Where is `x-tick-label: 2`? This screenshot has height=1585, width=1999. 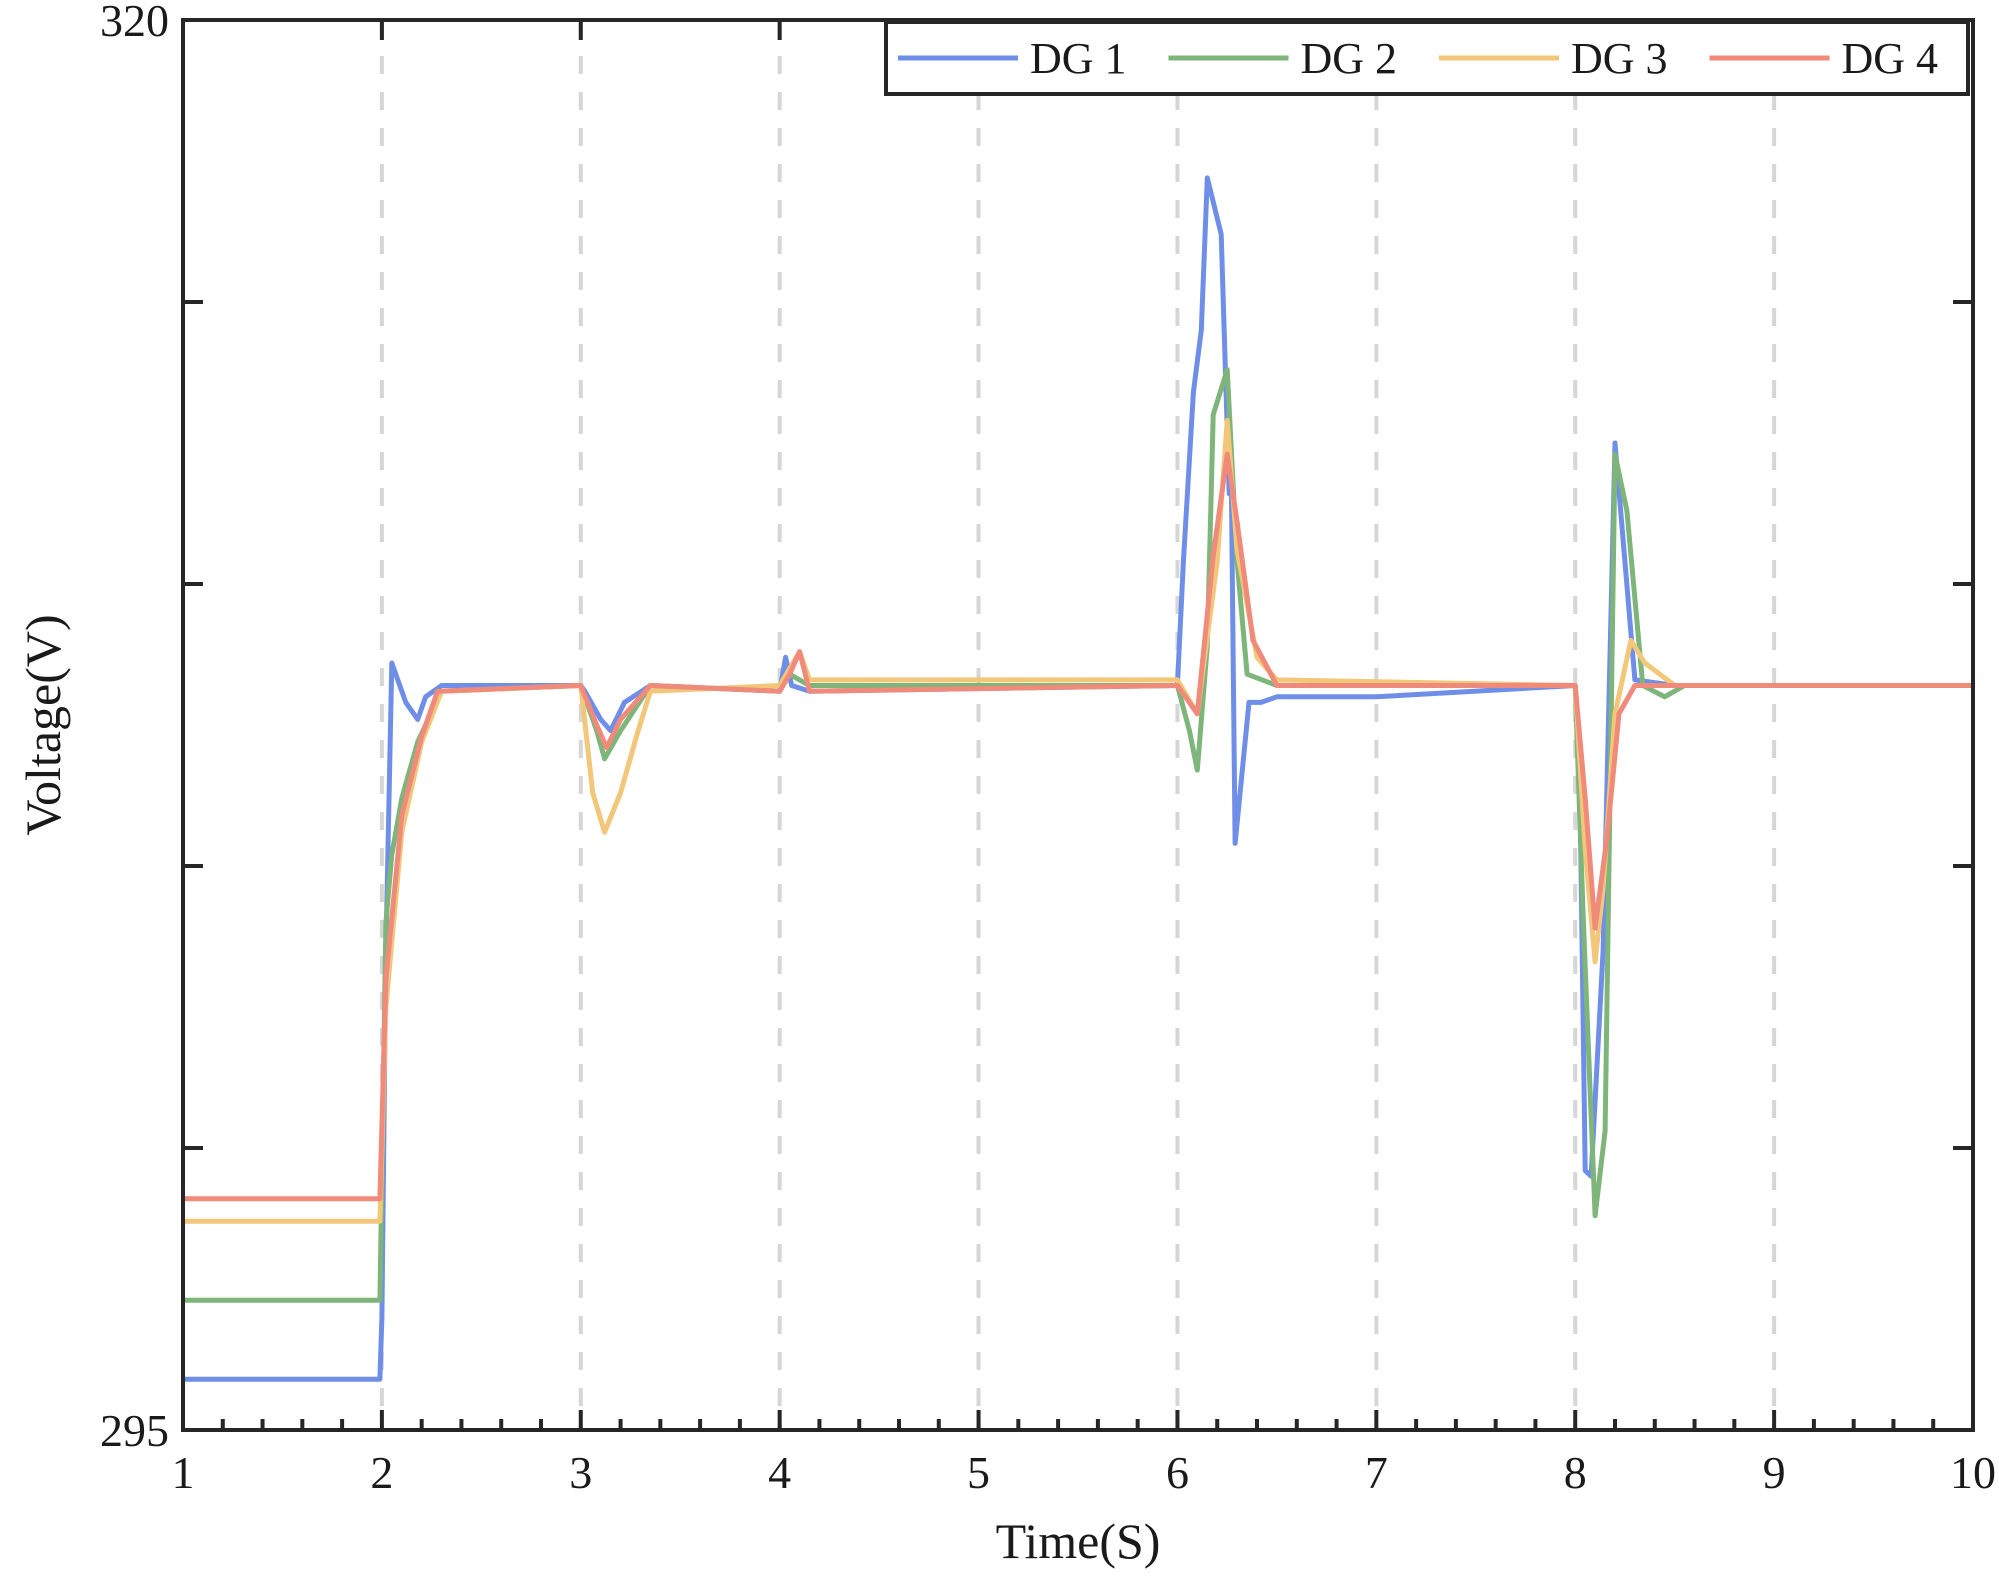 x-tick-label: 2 is located at coordinates (381, 1472).